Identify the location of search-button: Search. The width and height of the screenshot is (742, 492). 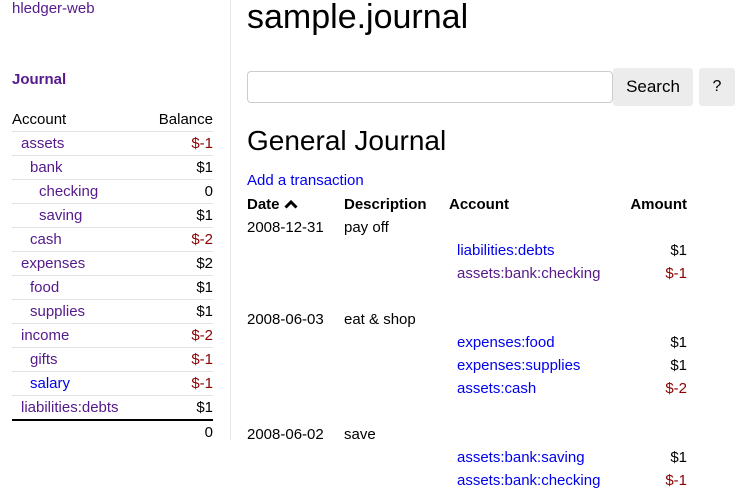
(653, 87).